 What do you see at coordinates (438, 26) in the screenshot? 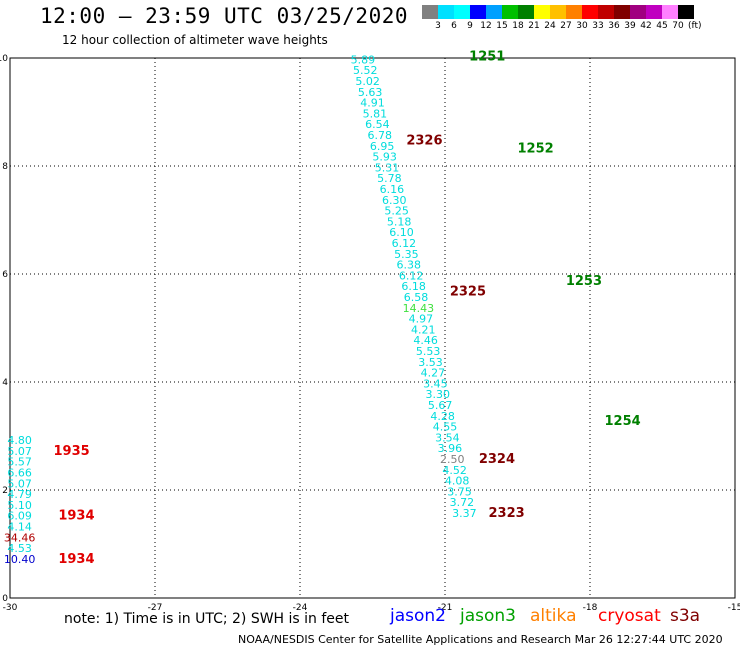
I see `color-scale-label: 3` at bounding box center [438, 26].